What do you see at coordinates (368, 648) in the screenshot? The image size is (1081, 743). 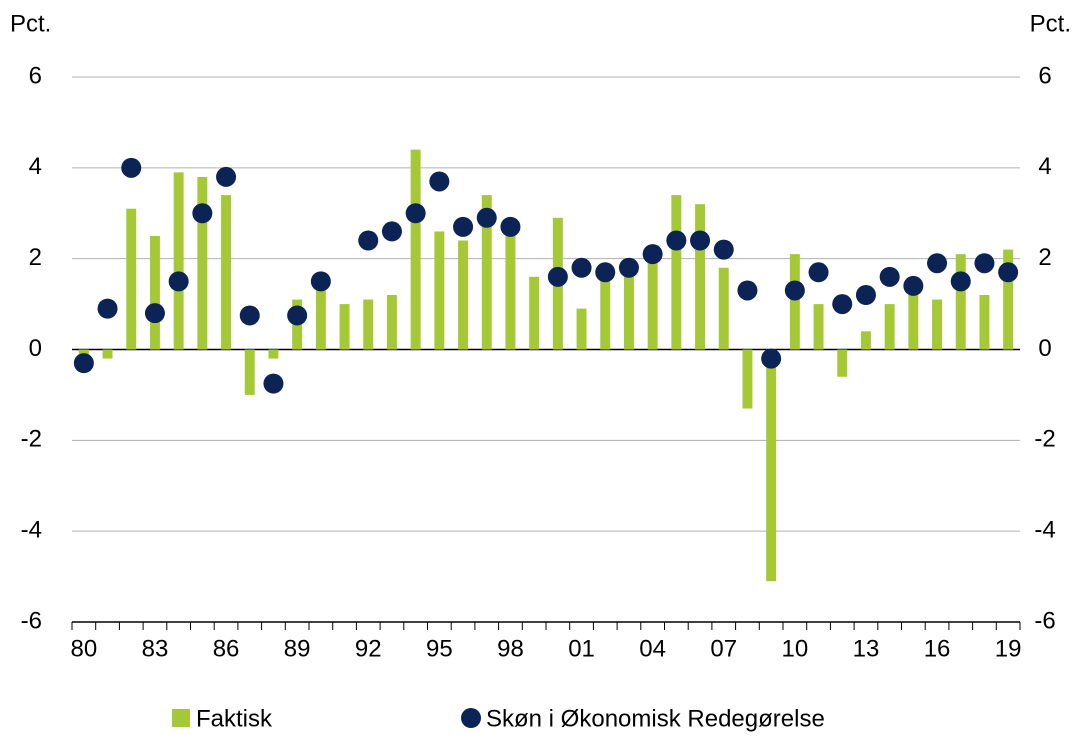 I see `x-tick-label: 92` at bounding box center [368, 648].